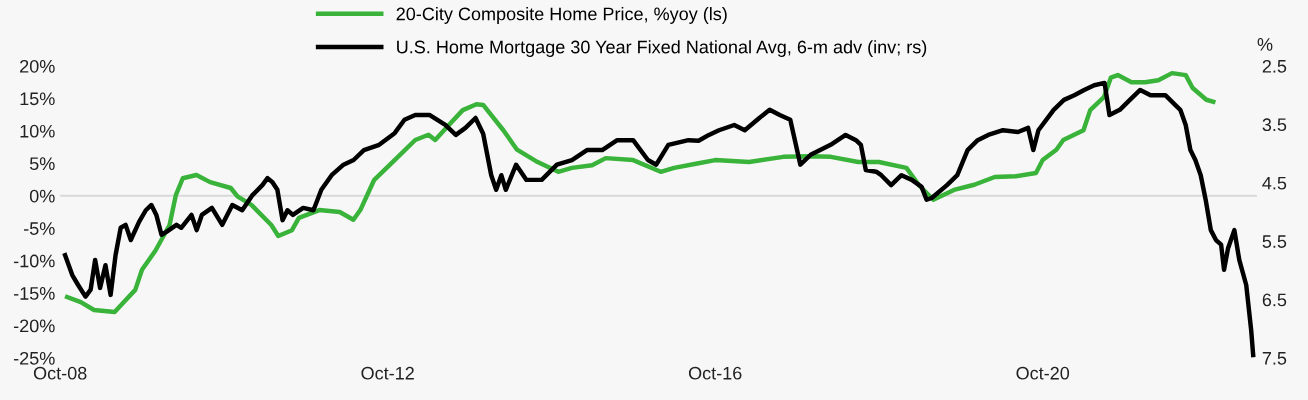 This screenshot has height=400, width=1308. I want to click on y-tick-label: 0%, so click(42, 196).